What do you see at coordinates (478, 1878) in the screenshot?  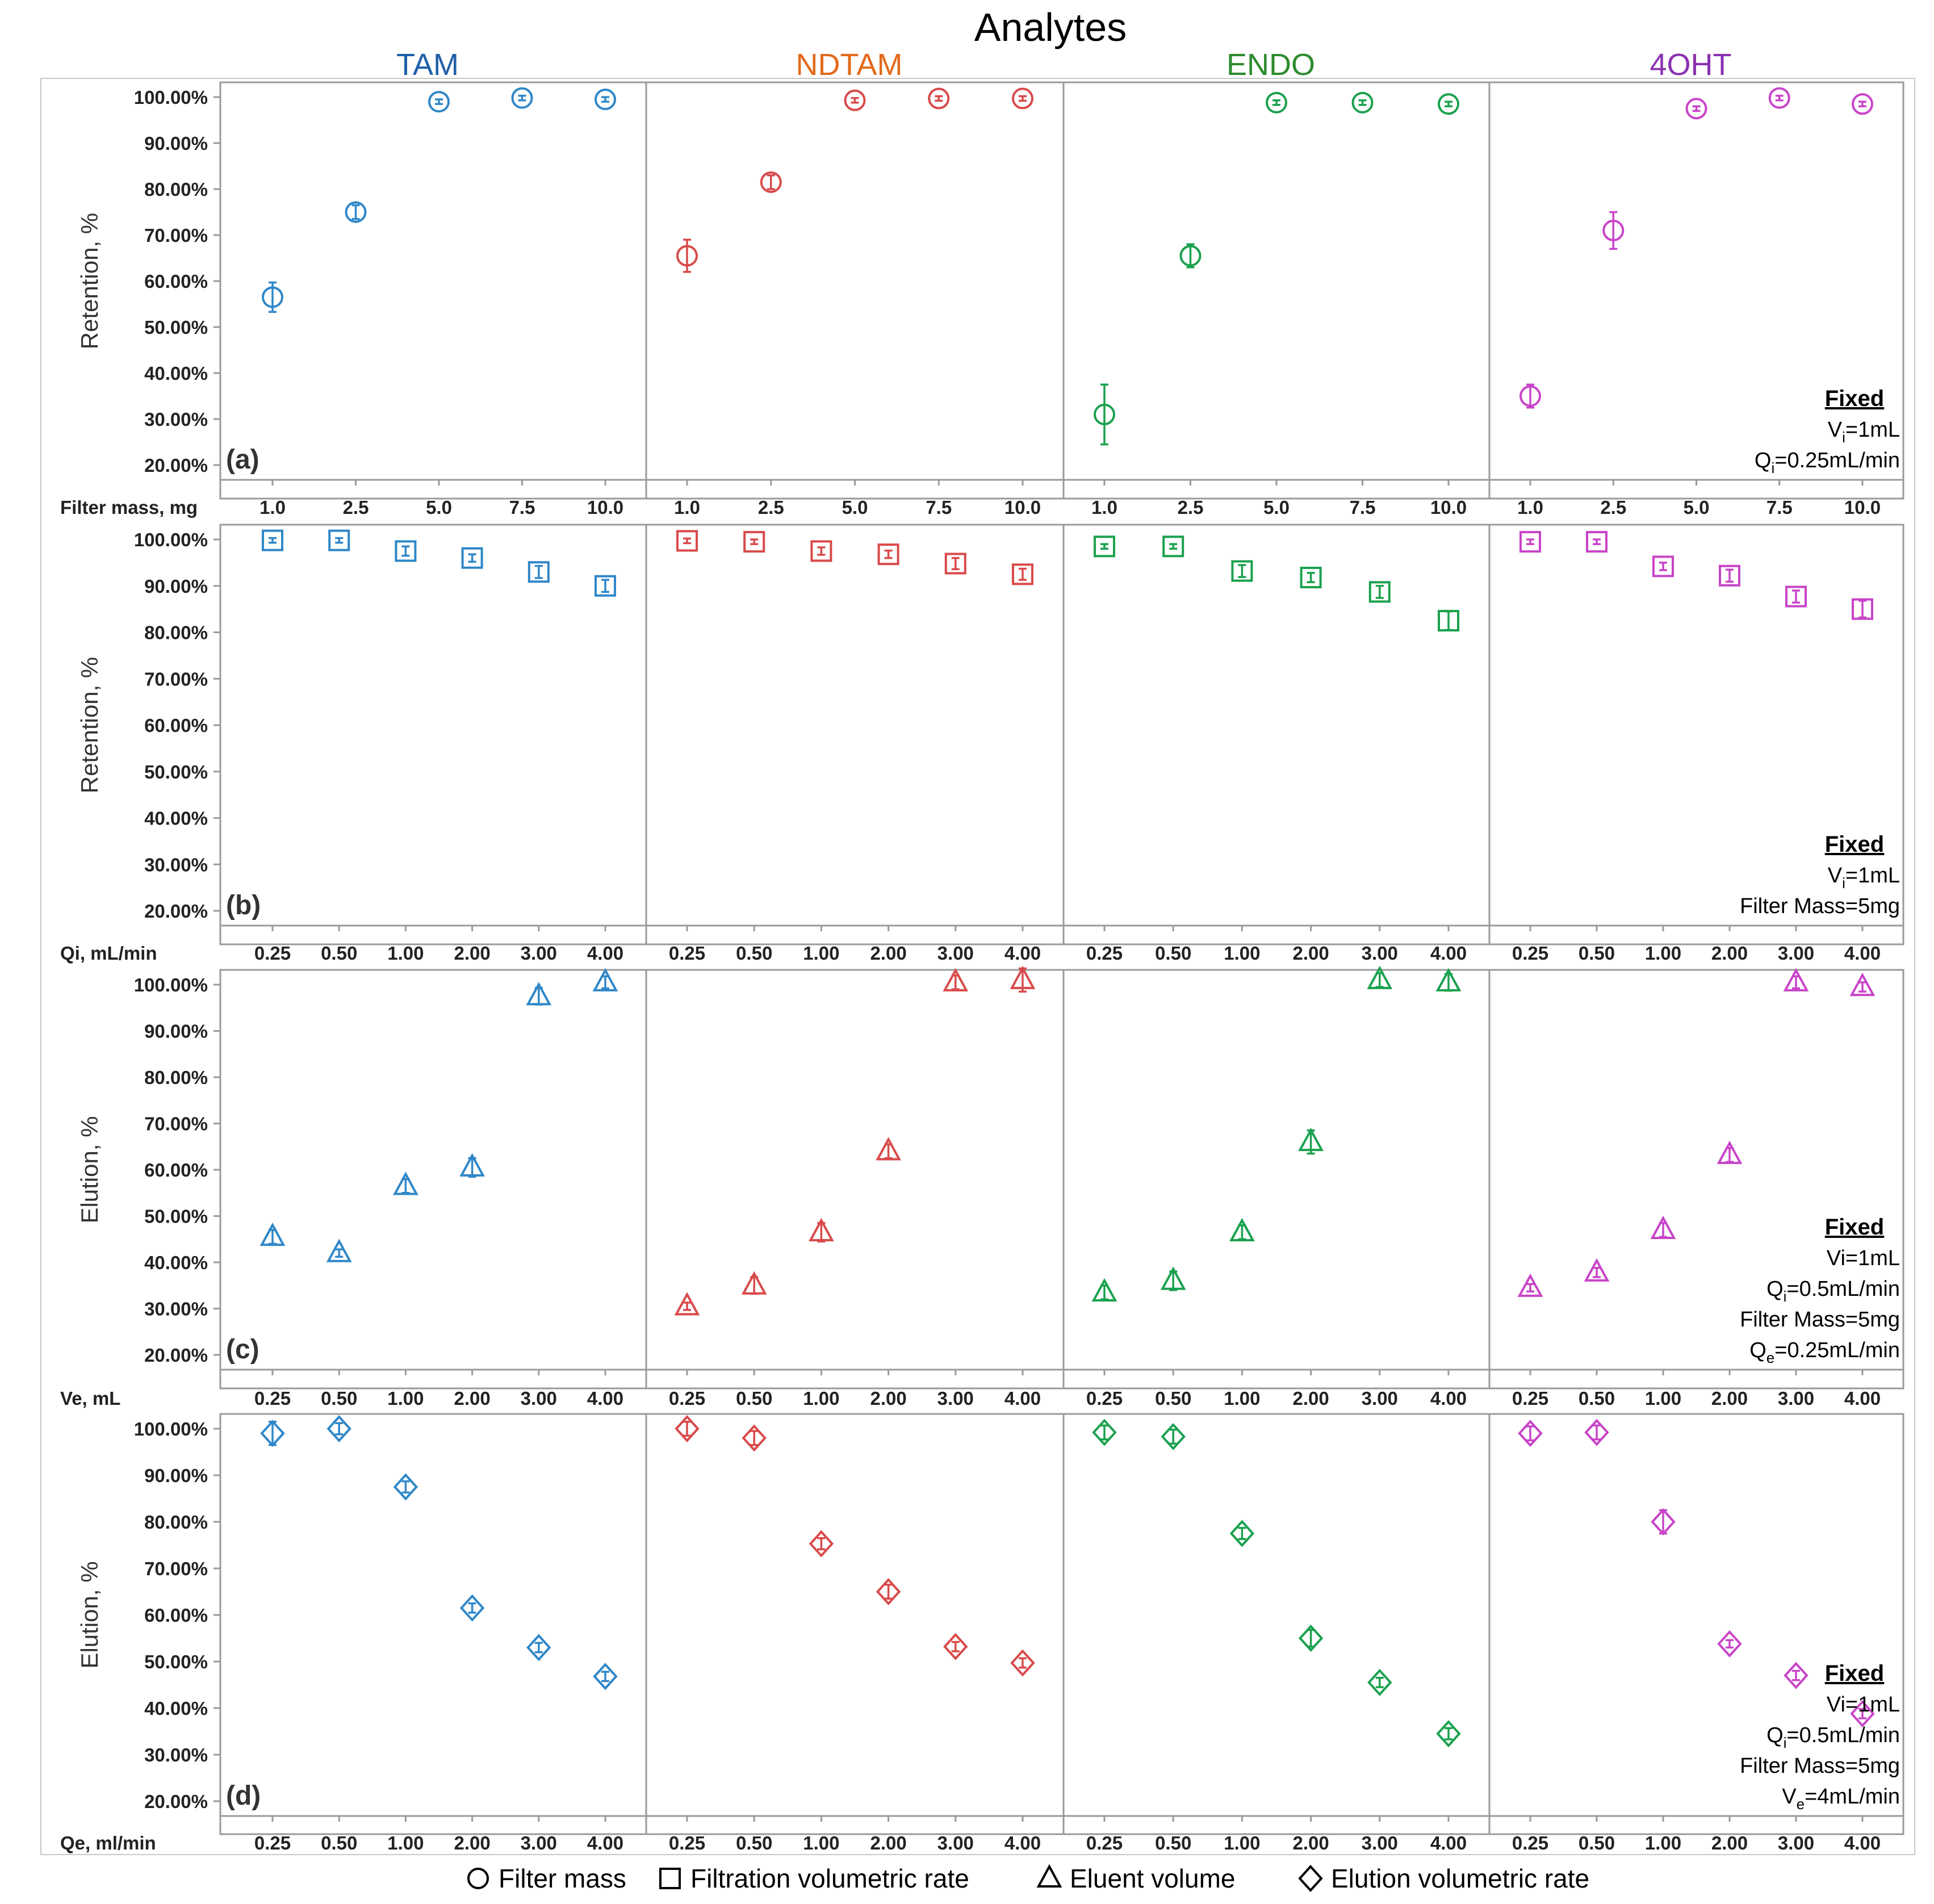 I see `legend-circle-icon` at bounding box center [478, 1878].